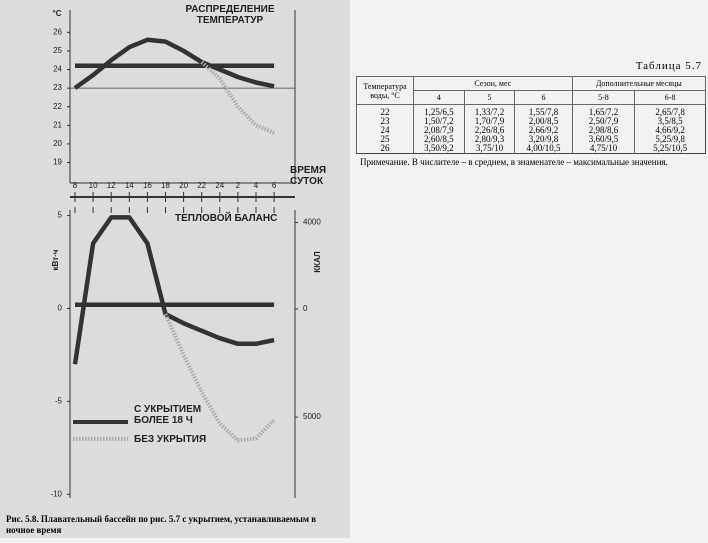 This screenshot has height=543, width=708. What do you see at coordinates (305, 308) in the screenshot?
I see `y2-tick-label: 0` at bounding box center [305, 308].